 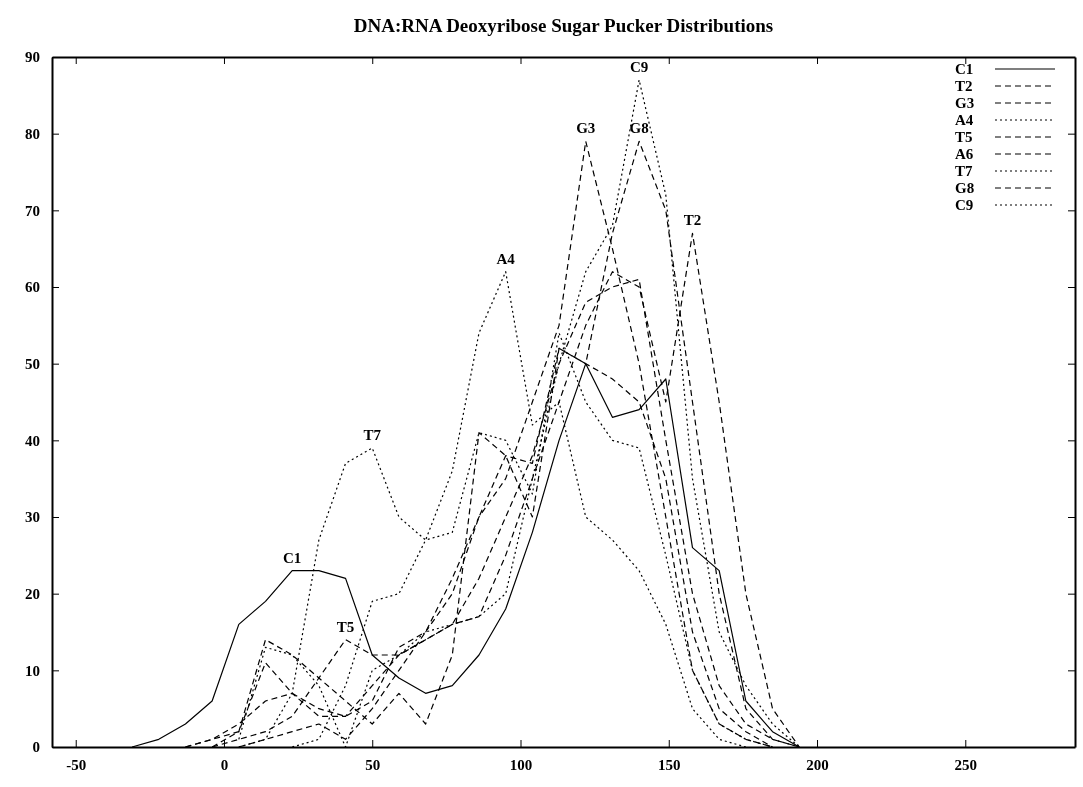 What do you see at coordinates (224, 764) in the screenshot?
I see `x-tick-label: 0` at bounding box center [224, 764].